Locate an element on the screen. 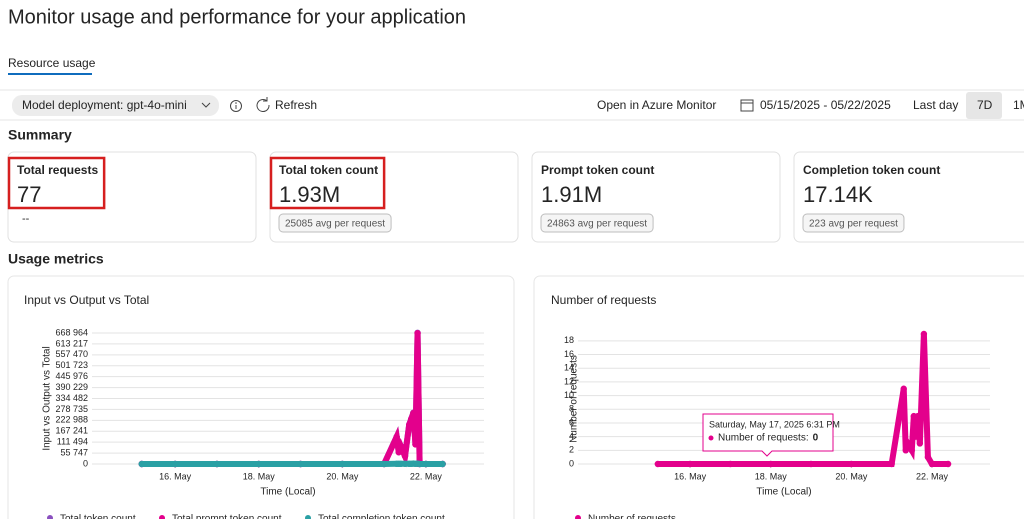  y-tick-label: 390 229 is located at coordinates (71, 387).